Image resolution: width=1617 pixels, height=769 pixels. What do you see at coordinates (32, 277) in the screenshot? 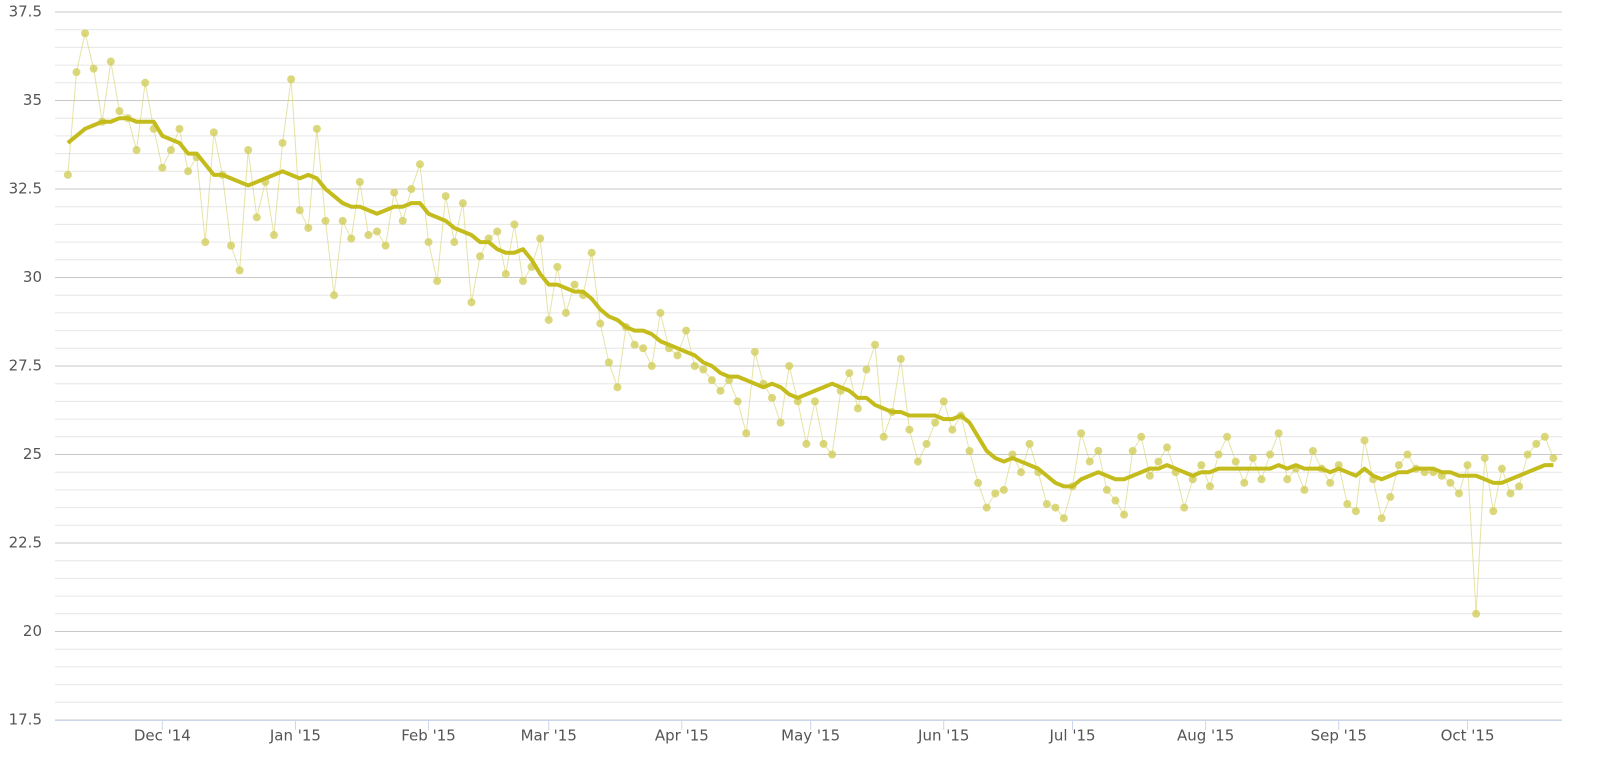
I see `y-tick-label: 30` at bounding box center [32, 277].